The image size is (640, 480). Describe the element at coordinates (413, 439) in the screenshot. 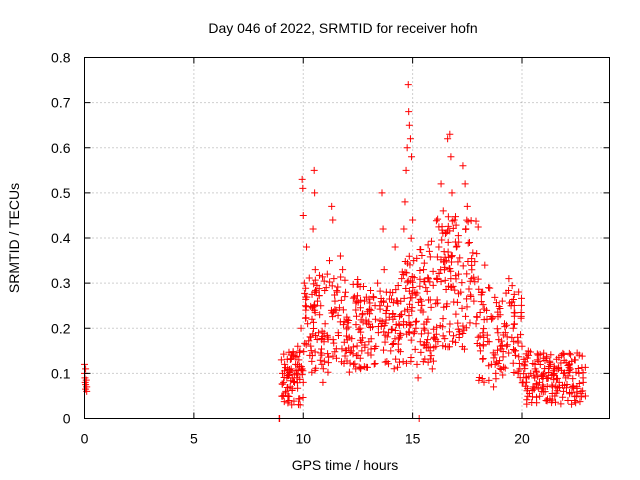

I see `x-tick-label: 15` at that location.